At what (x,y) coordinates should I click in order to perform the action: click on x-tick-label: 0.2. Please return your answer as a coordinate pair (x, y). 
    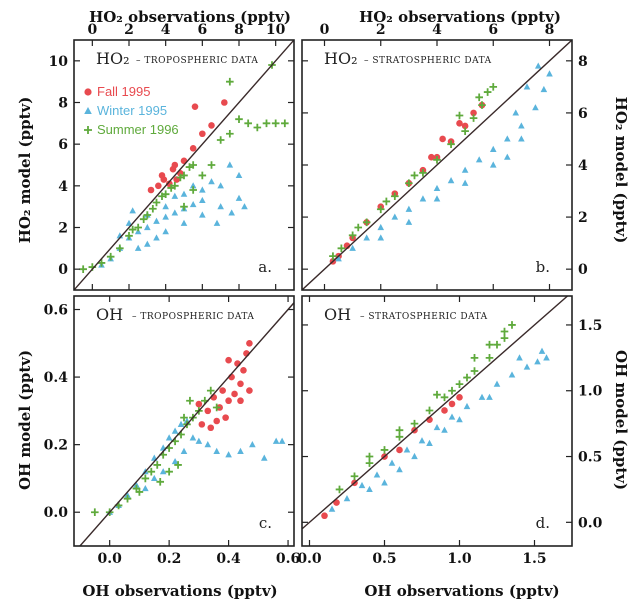
    Looking at the image, I should click on (169, 559).